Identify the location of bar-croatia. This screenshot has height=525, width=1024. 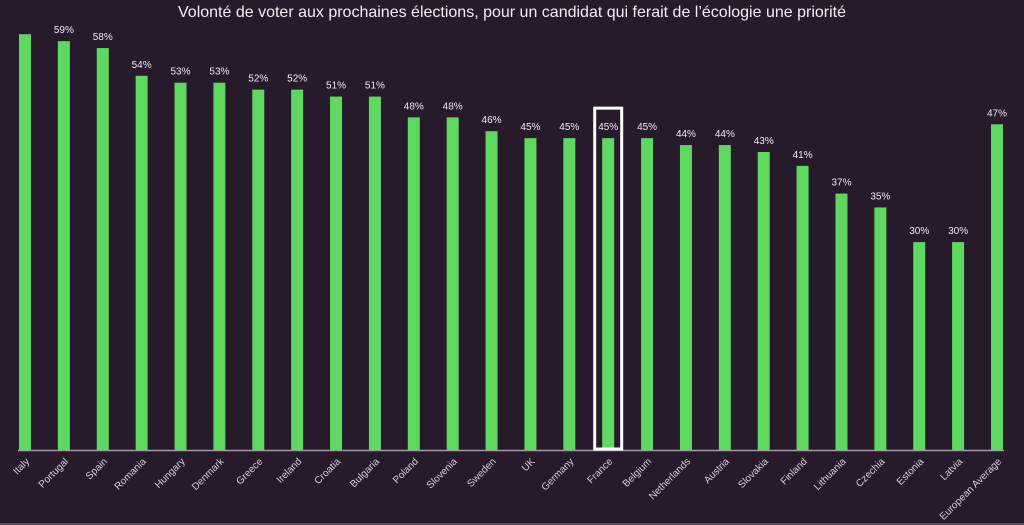
(336, 273).